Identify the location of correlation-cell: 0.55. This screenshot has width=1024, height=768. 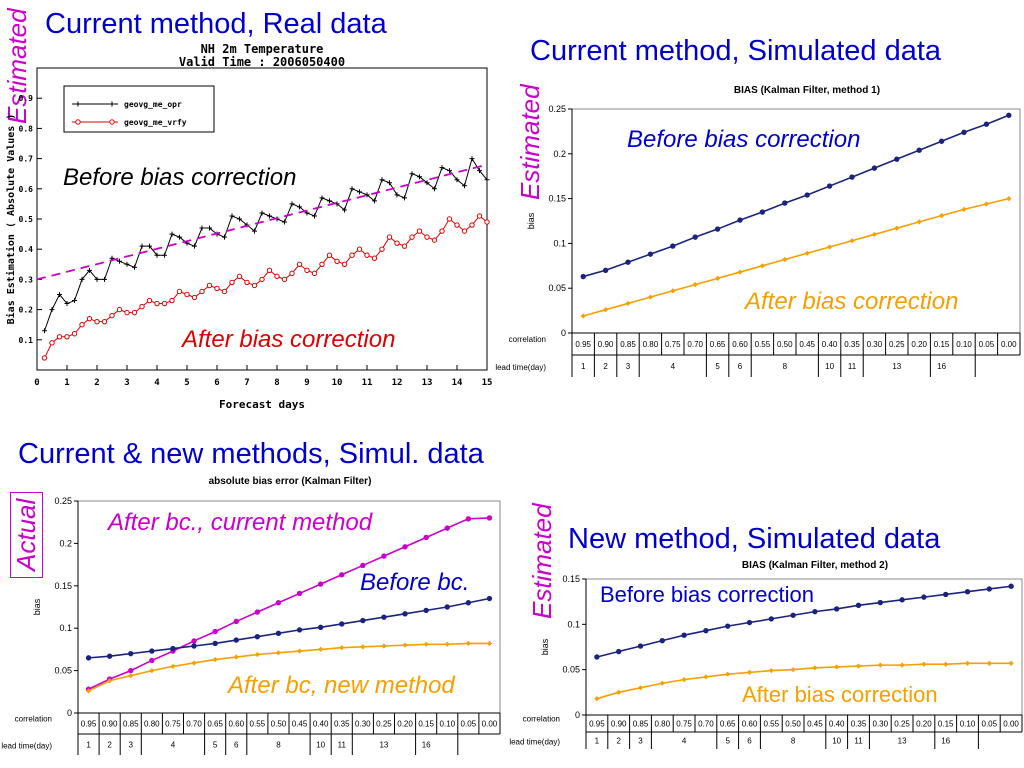
(763, 344).